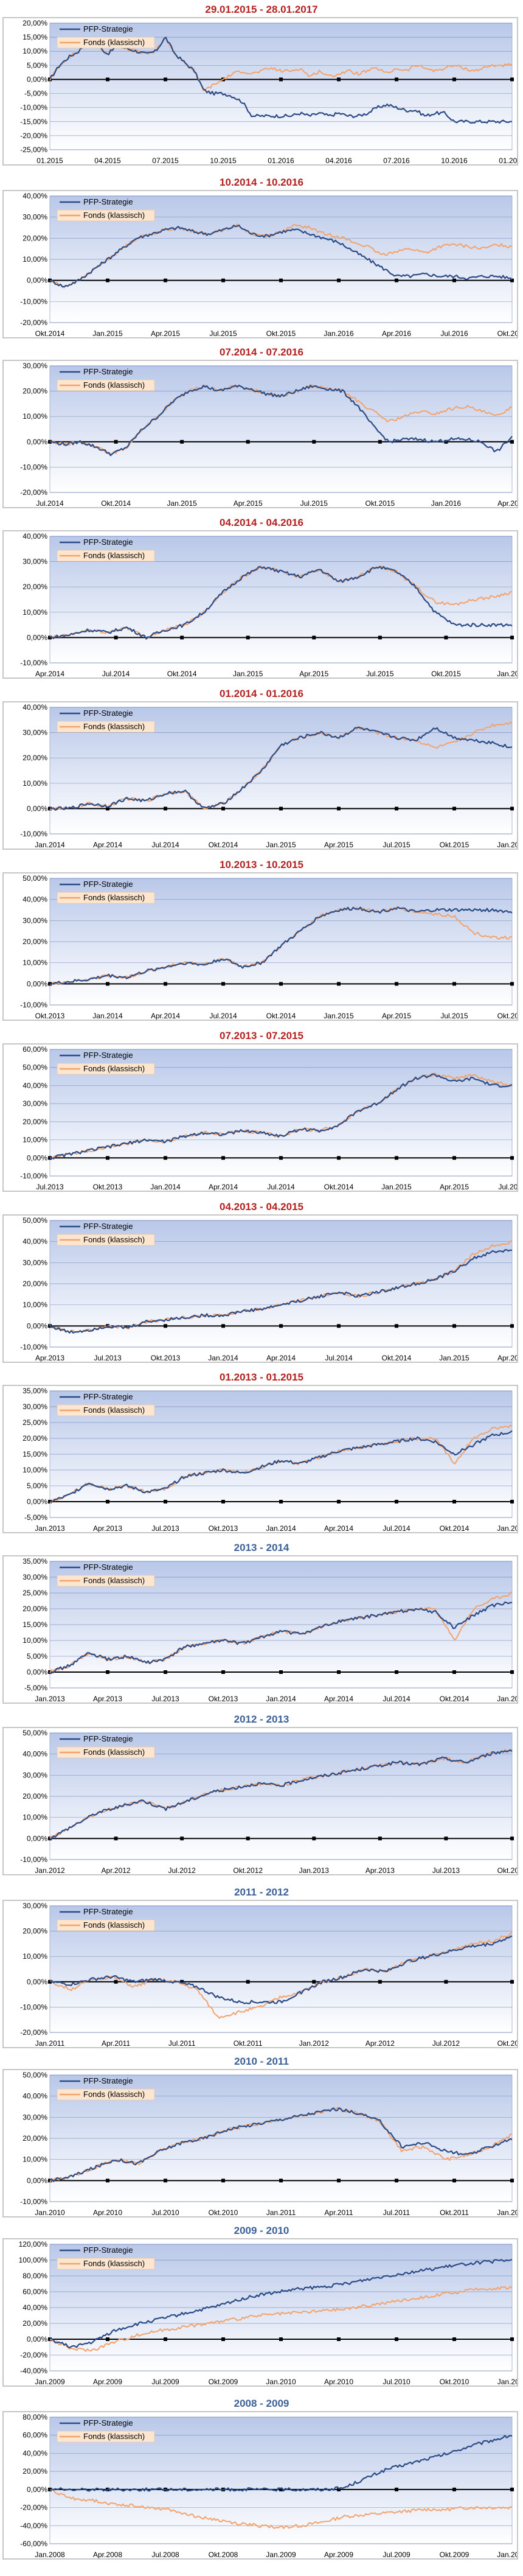 The width and height of the screenshot is (523, 2576). What do you see at coordinates (36, 1517) in the screenshot?
I see `y-tick-label: -5,00%` at bounding box center [36, 1517].